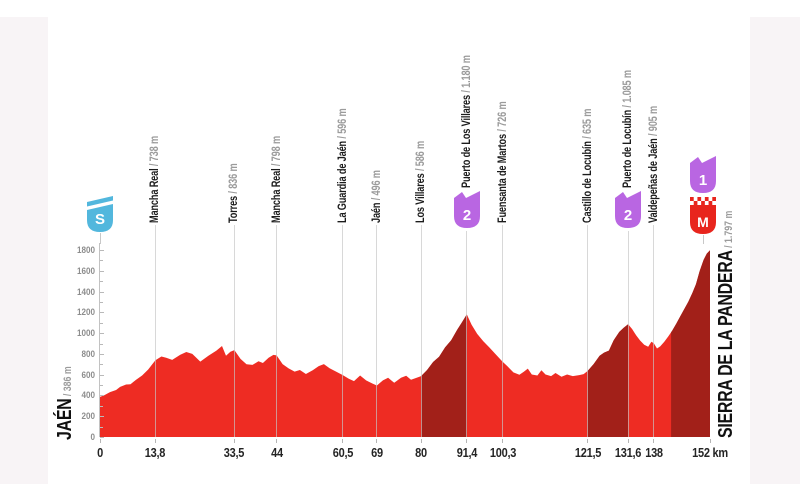  Describe the element at coordinates (466, 141) in the screenshot. I see `waypoint-name: Puerto de Los Villares` at that location.